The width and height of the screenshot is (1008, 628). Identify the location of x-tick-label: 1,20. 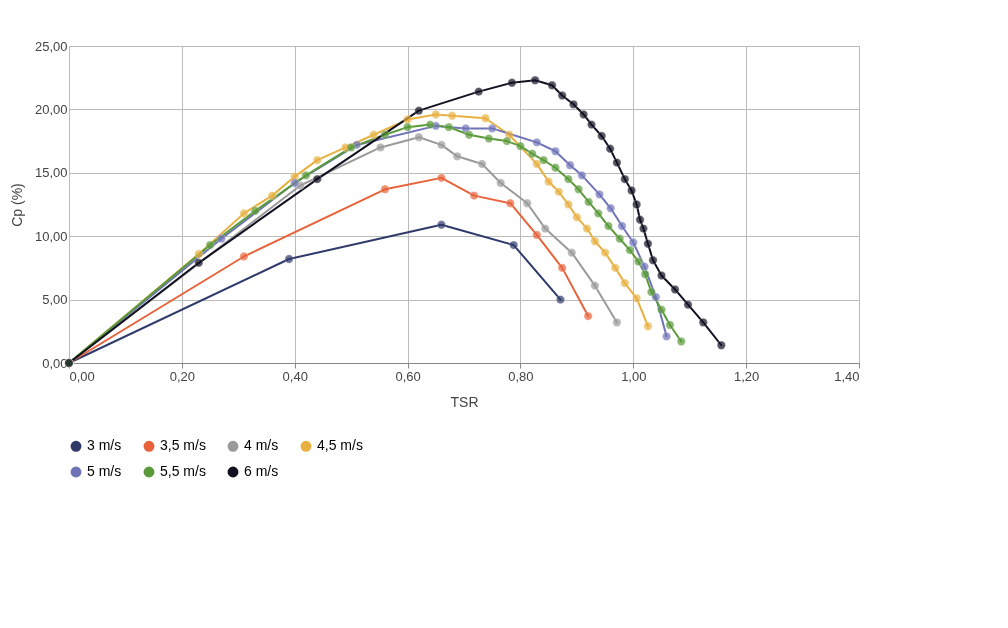
(746, 376).